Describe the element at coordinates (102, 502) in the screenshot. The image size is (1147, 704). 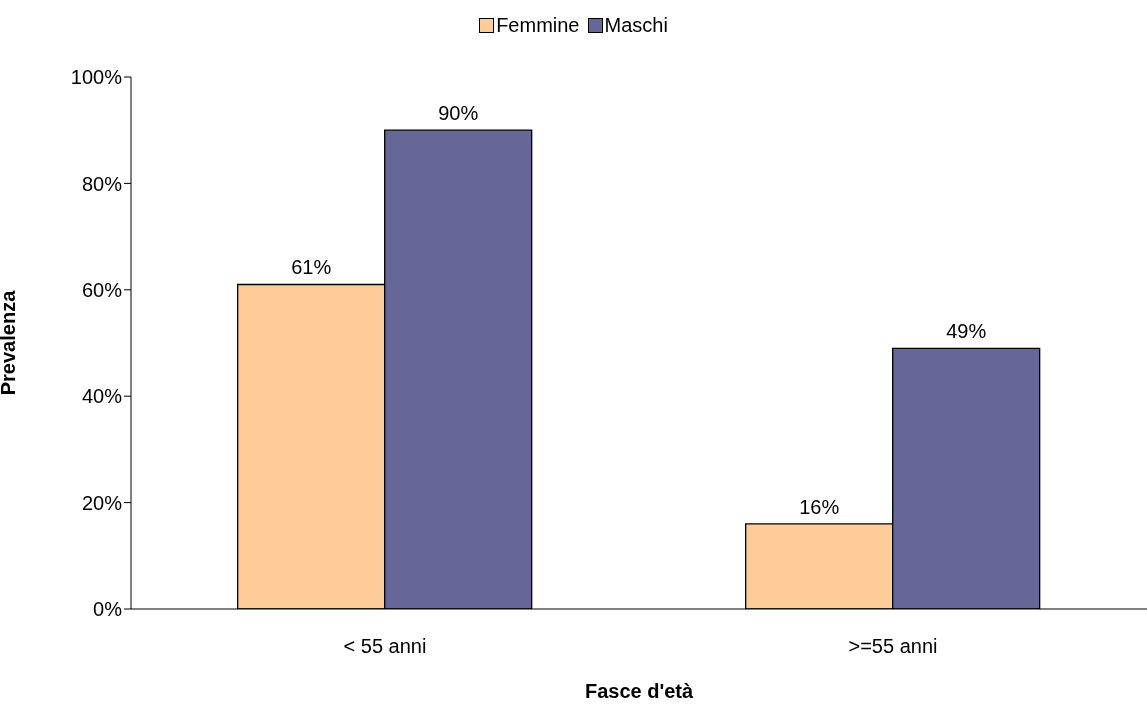
I see `y-tick-label: 20%` at that location.